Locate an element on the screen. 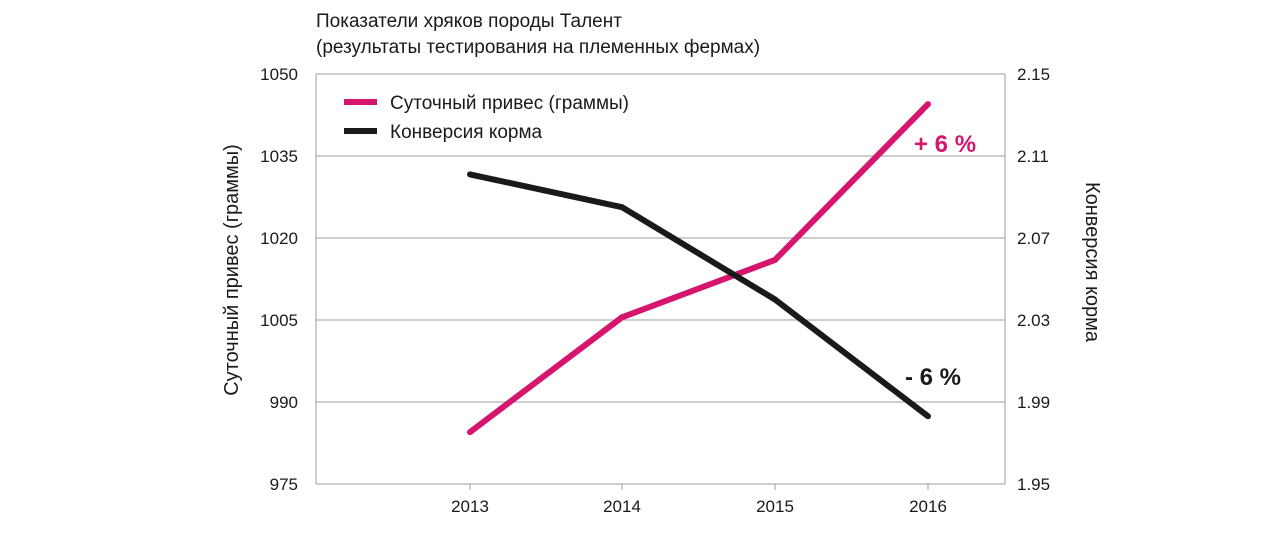 This screenshot has width=1280, height=550. data-point-series-0-2015 is located at coordinates (775, 259).